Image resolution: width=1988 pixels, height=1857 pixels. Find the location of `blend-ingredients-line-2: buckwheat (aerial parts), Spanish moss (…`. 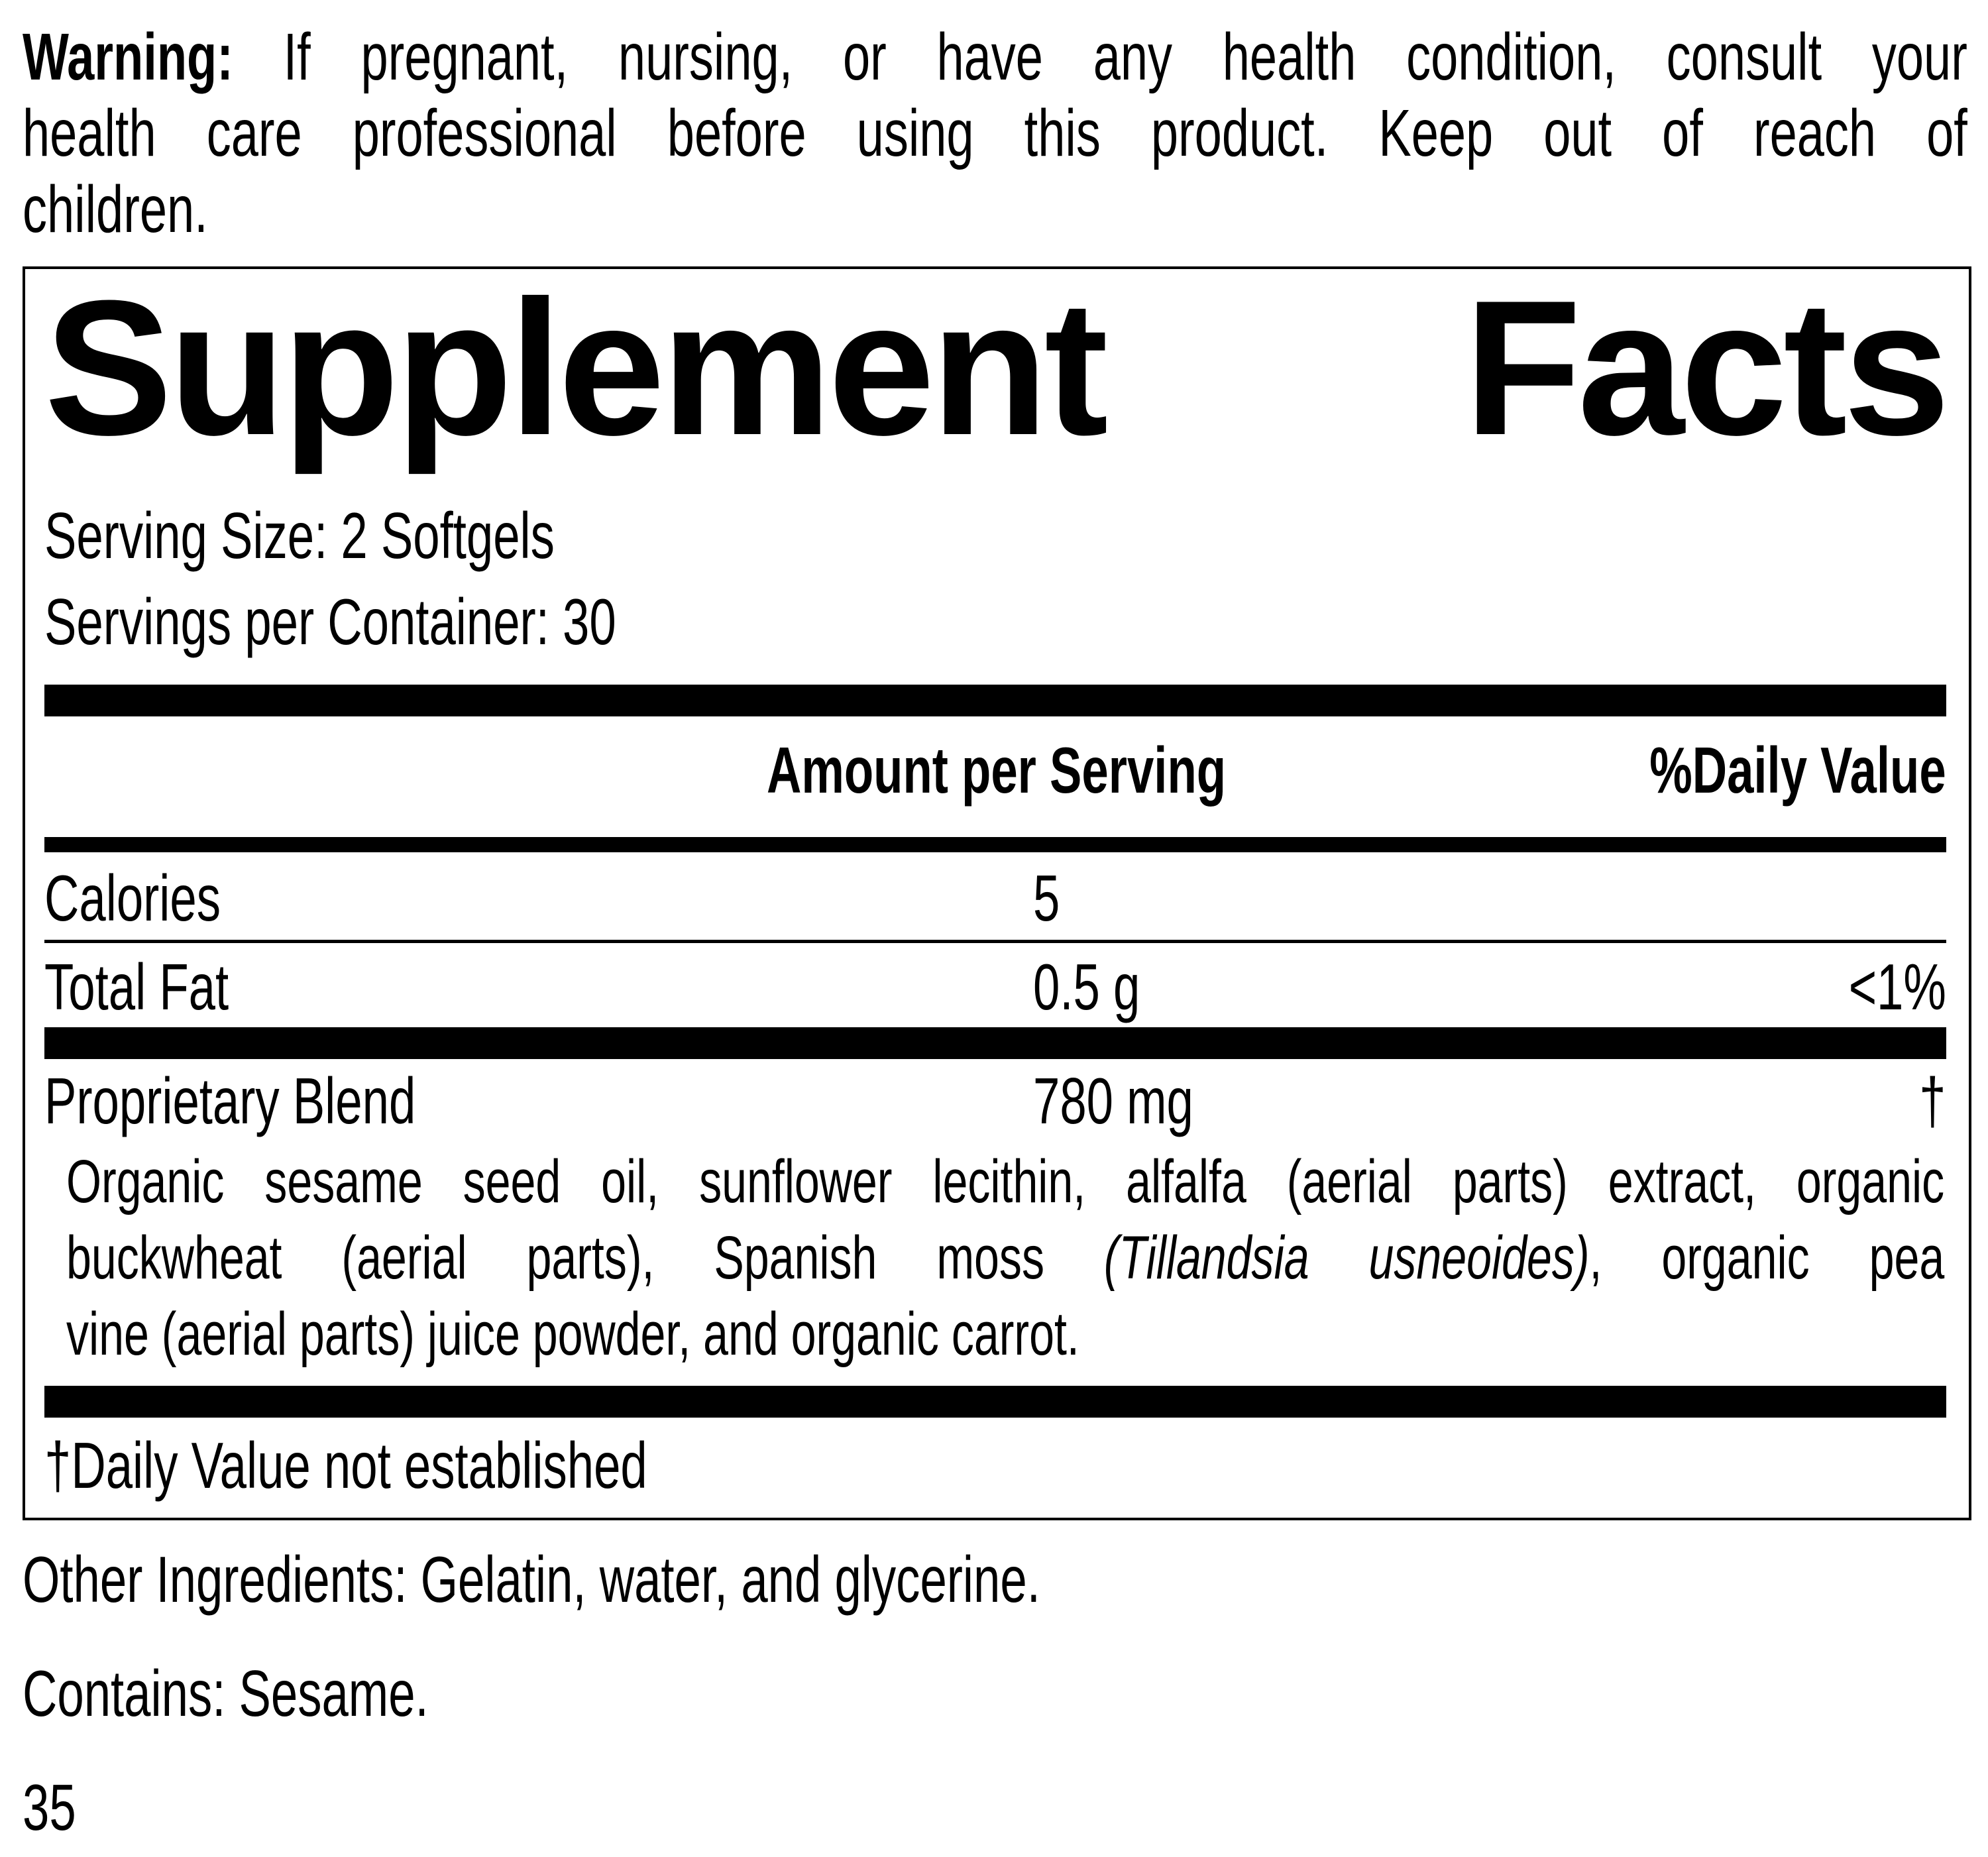

blend-ingredients-line-2: buckwheat (aerial parts), Spanish moss (… is located at coordinates (1005, 1257).